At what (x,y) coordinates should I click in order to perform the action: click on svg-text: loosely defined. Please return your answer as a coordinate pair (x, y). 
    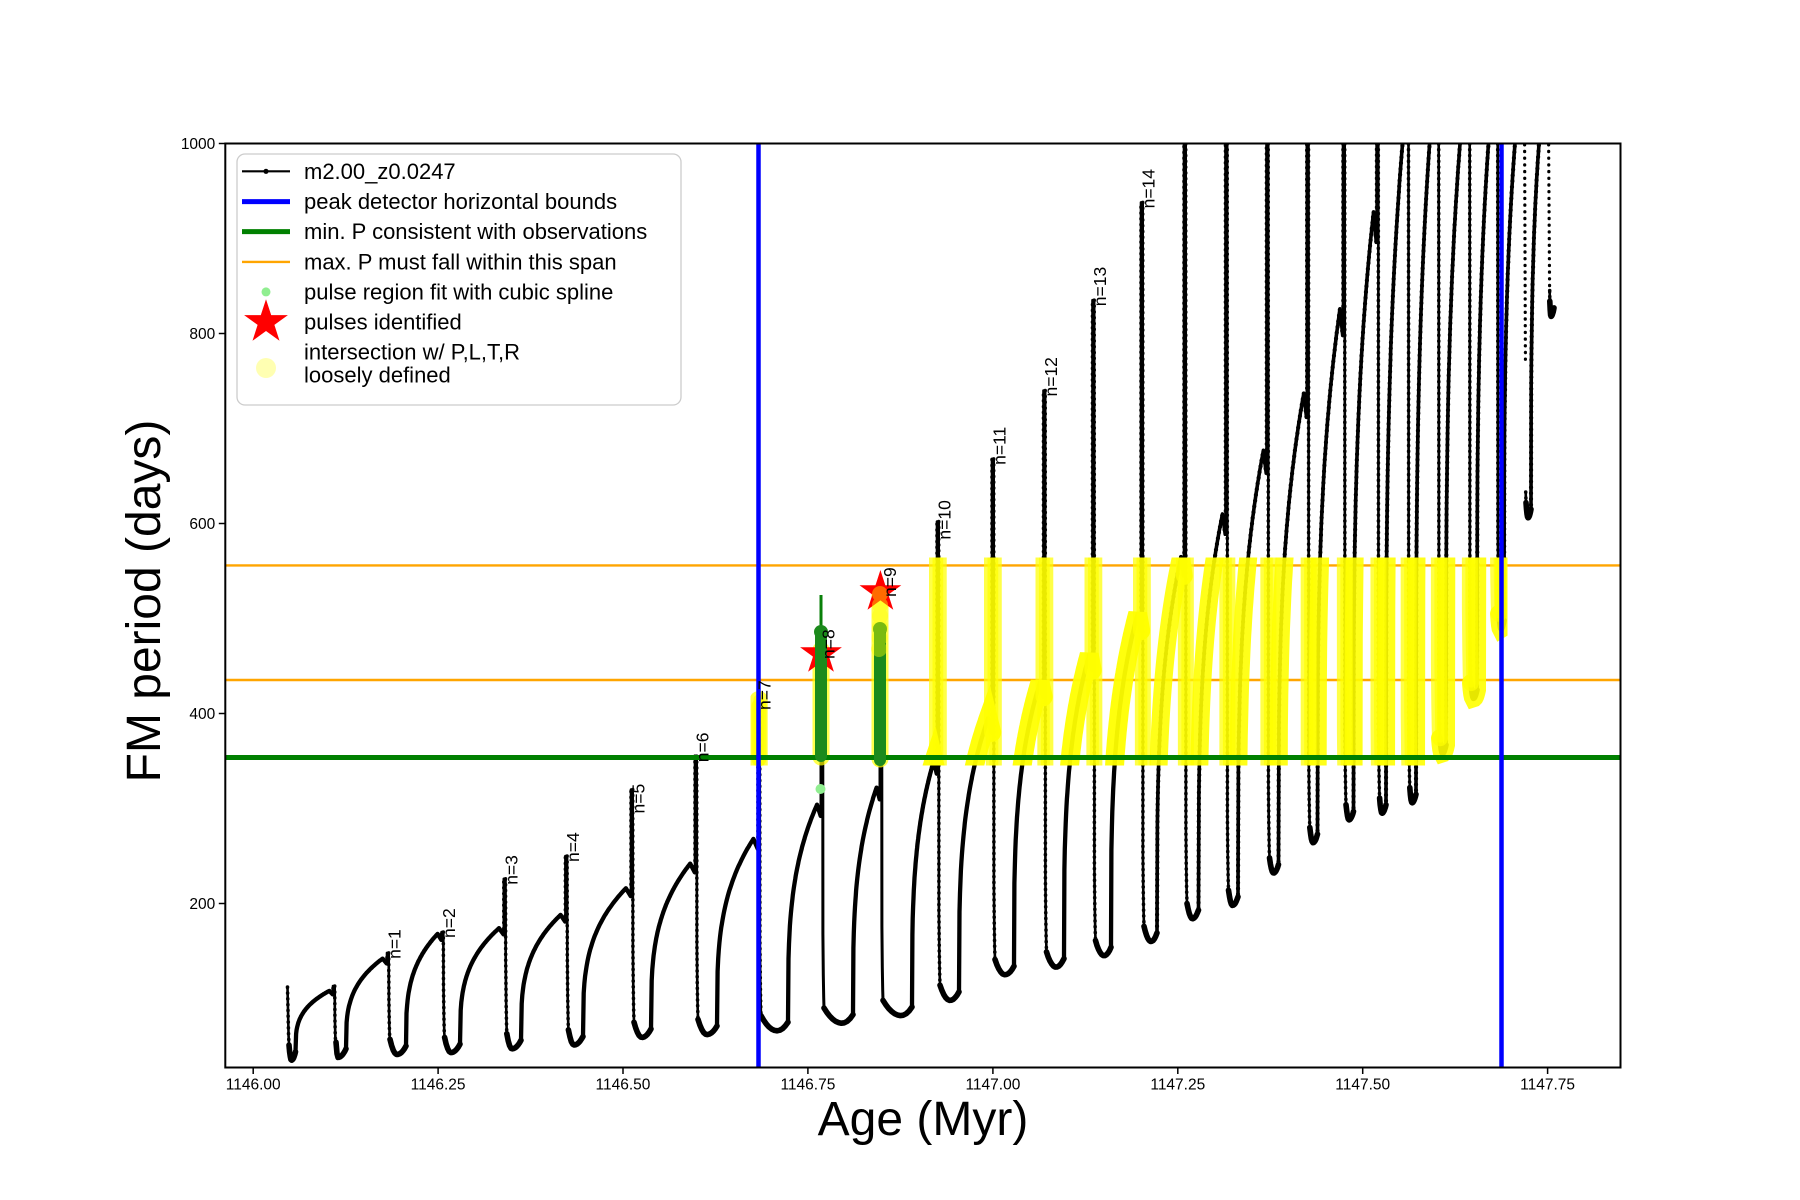
    Looking at the image, I should click on (377, 375).